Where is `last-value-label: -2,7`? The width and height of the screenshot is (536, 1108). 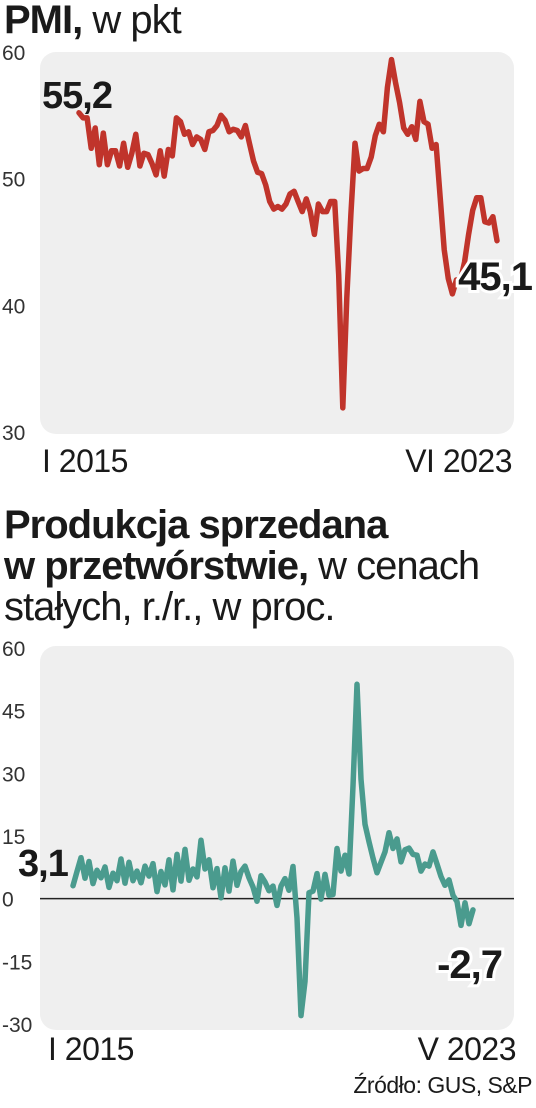
last-value-label: -2,7 is located at coordinates (469, 965).